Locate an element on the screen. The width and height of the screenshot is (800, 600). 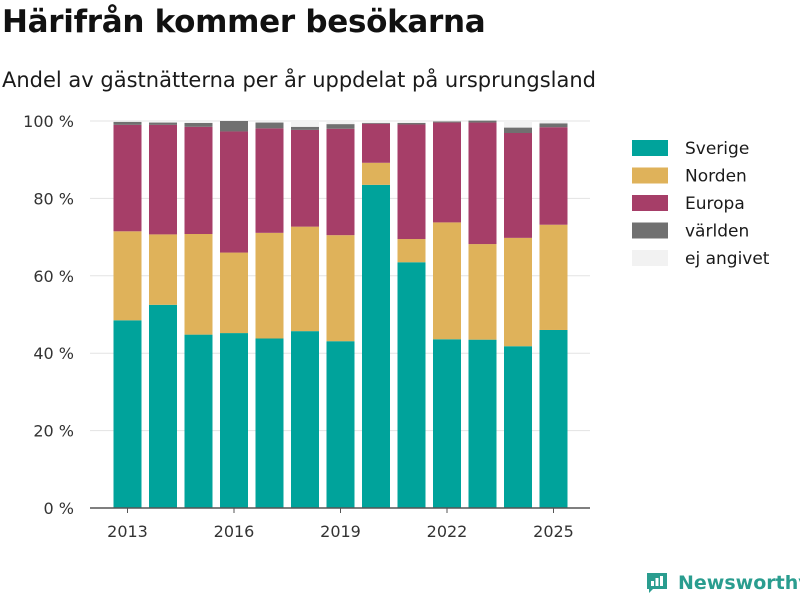
brand-name: Newsworthy is located at coordinates (739, 583).